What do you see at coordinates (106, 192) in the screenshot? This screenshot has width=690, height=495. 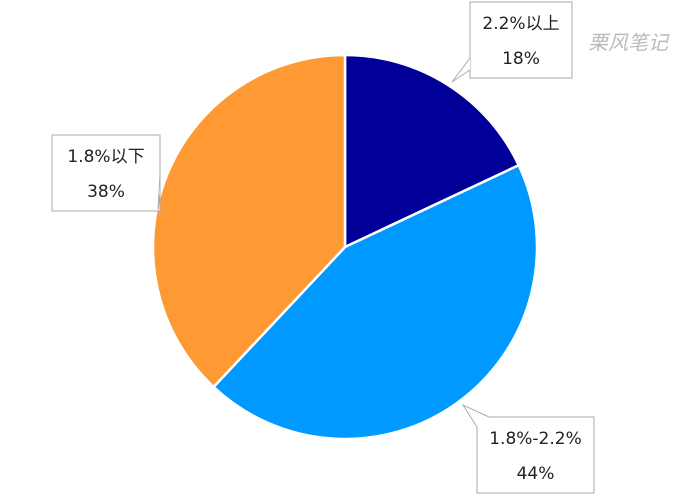 I see `data-label-value: 38%` at bounding box center [106, 192].